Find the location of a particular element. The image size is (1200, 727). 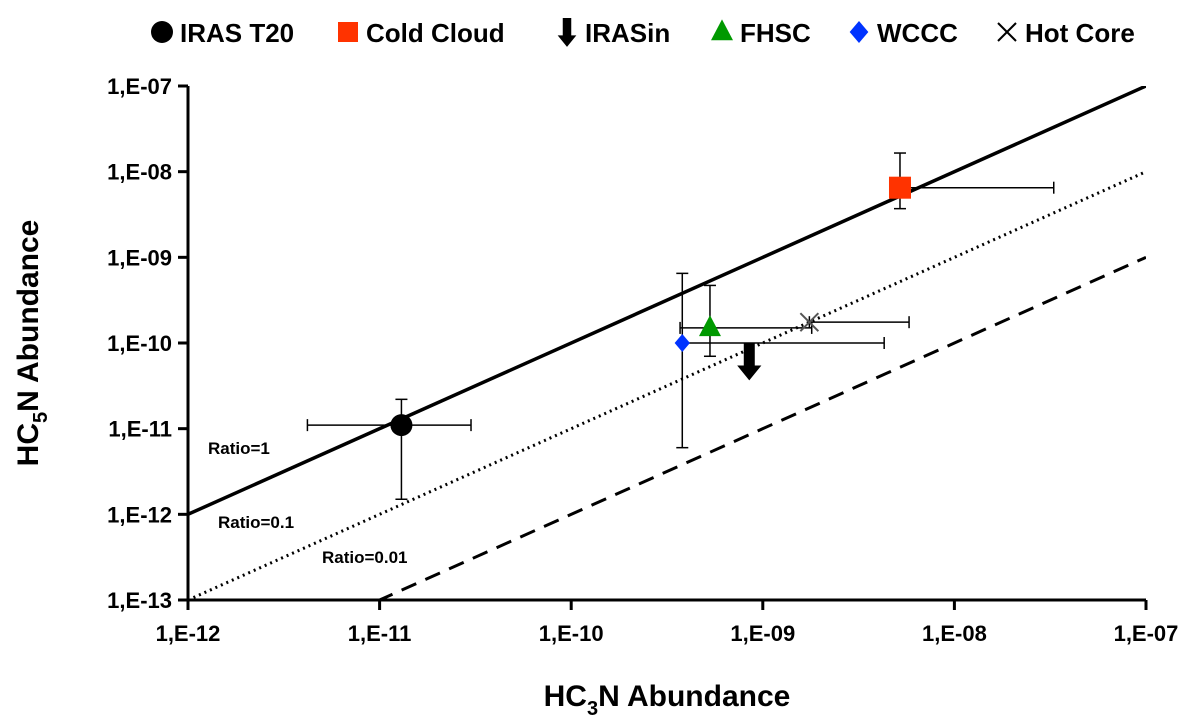

y-tick-label-6: 1,E-07 is located at coordinates (139, 86).